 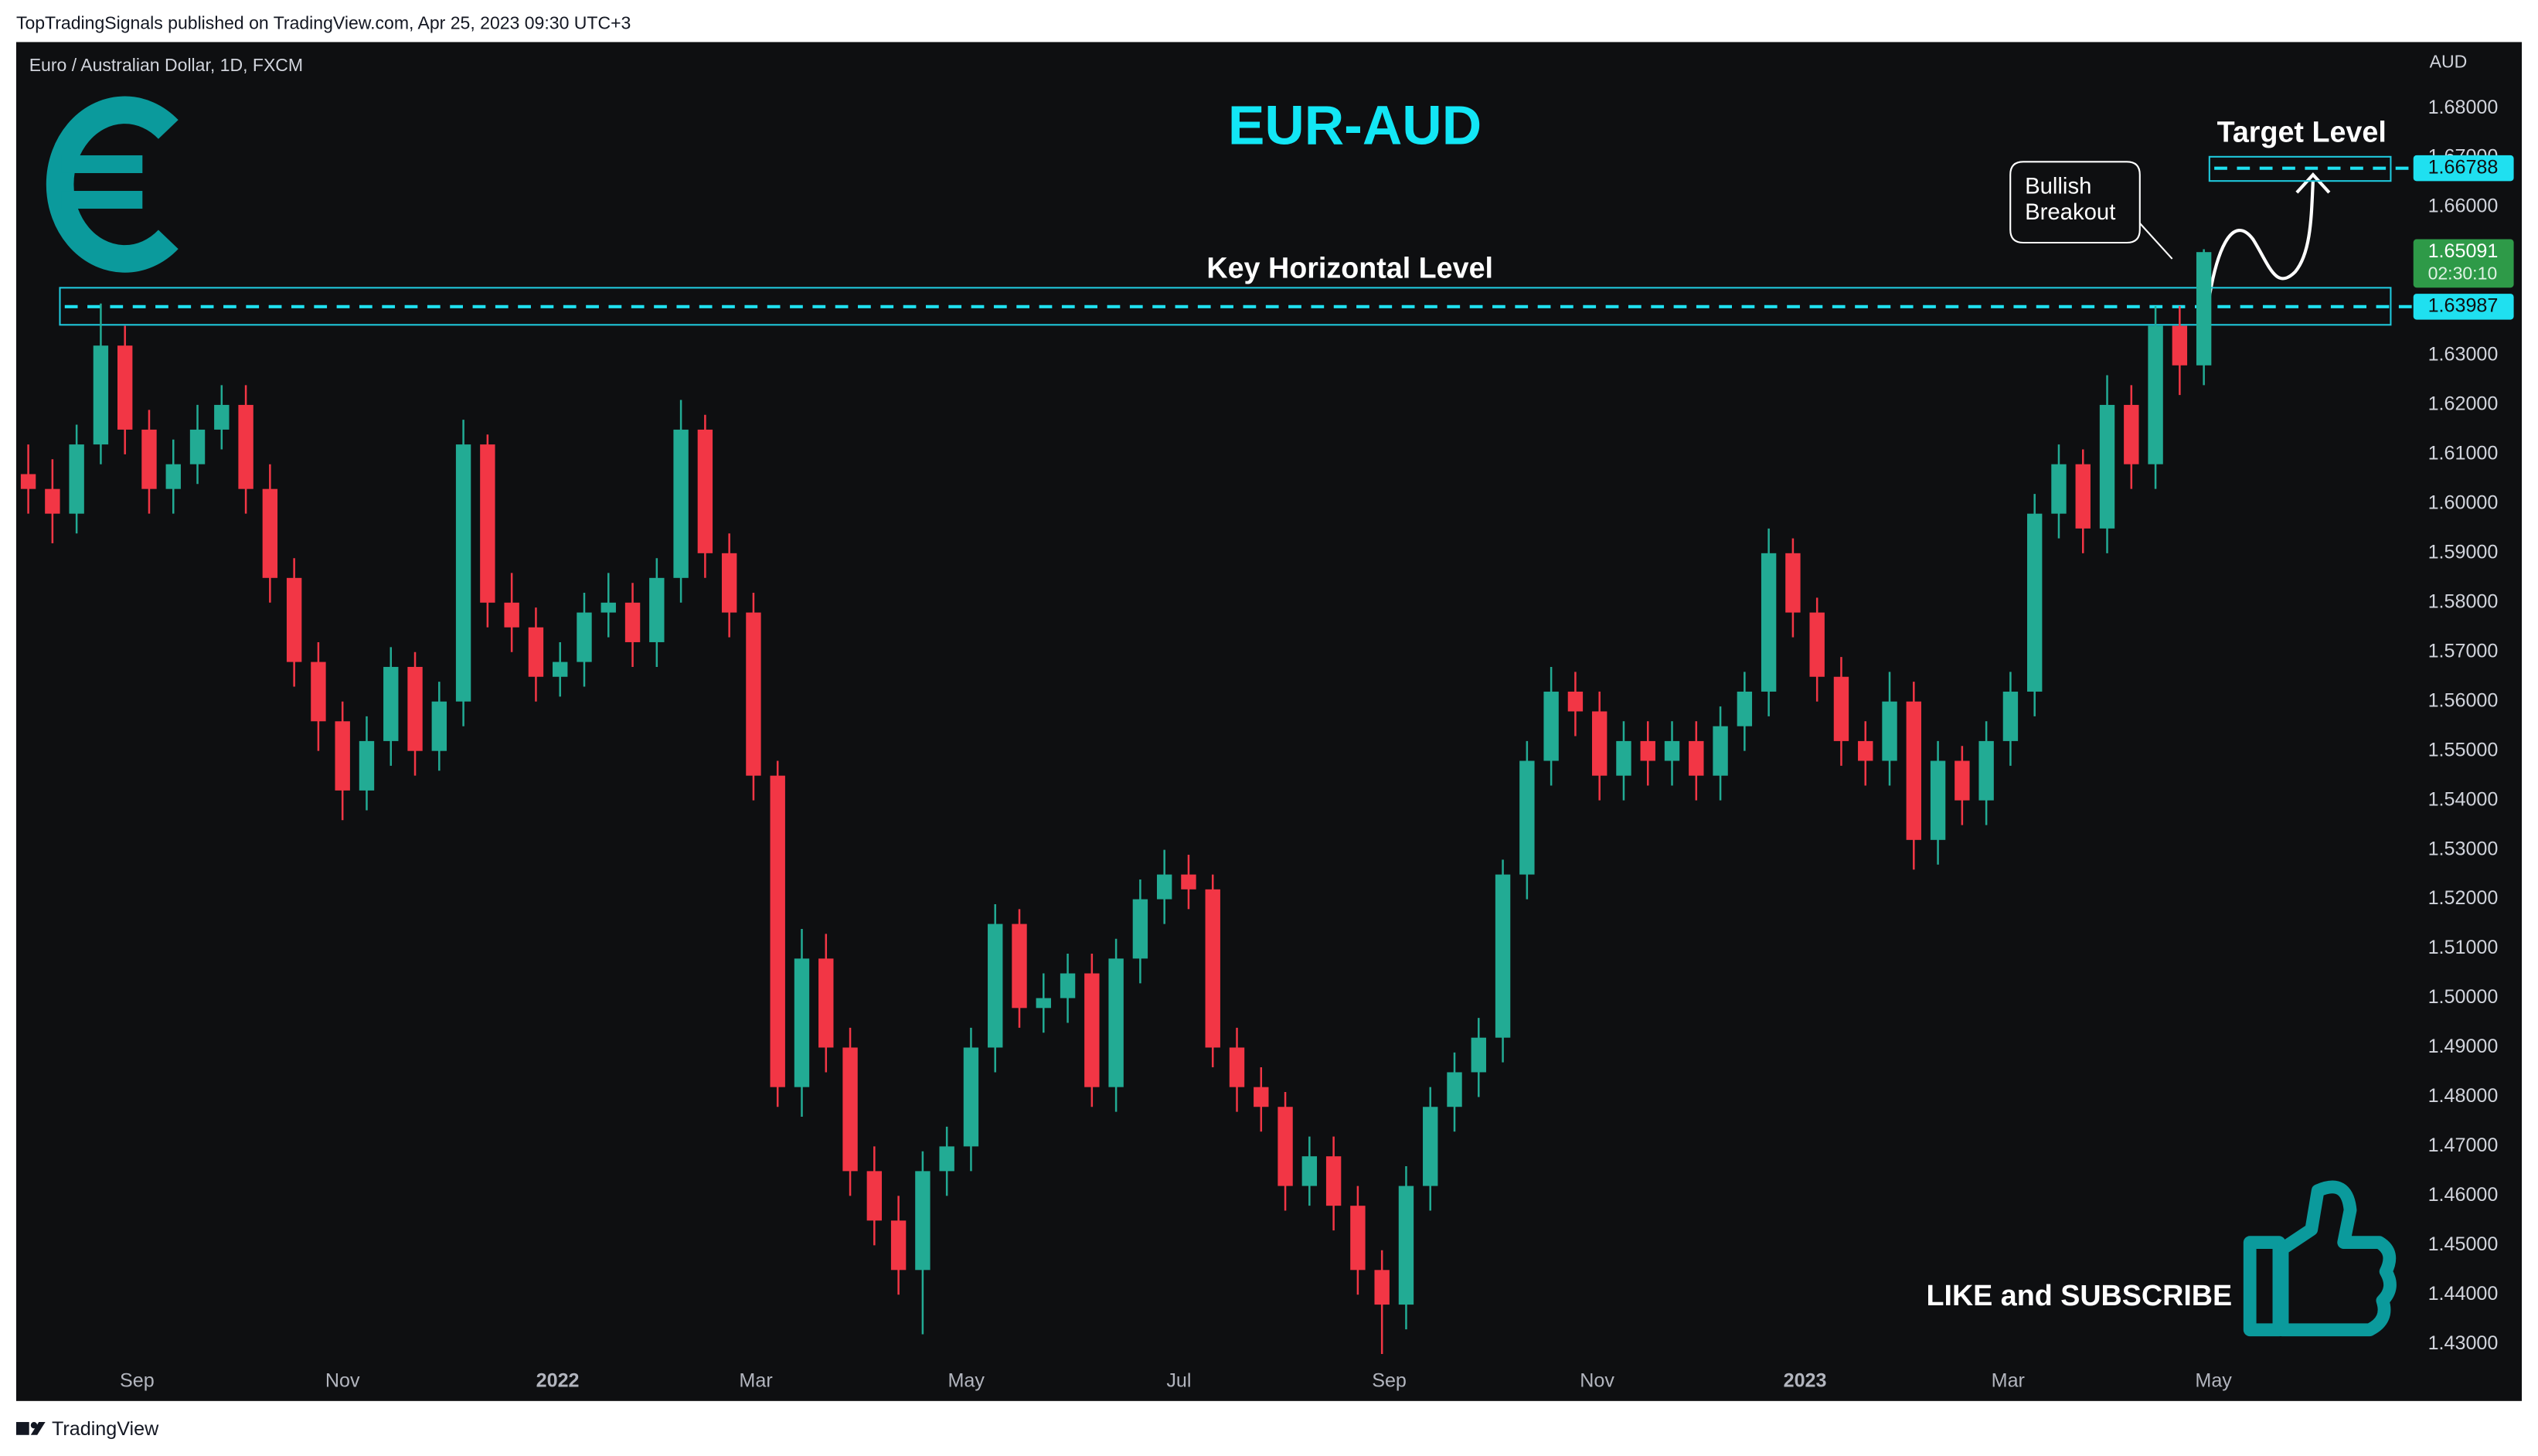 I want to click on y-unit: AUD, so click(x=2449, y=62).